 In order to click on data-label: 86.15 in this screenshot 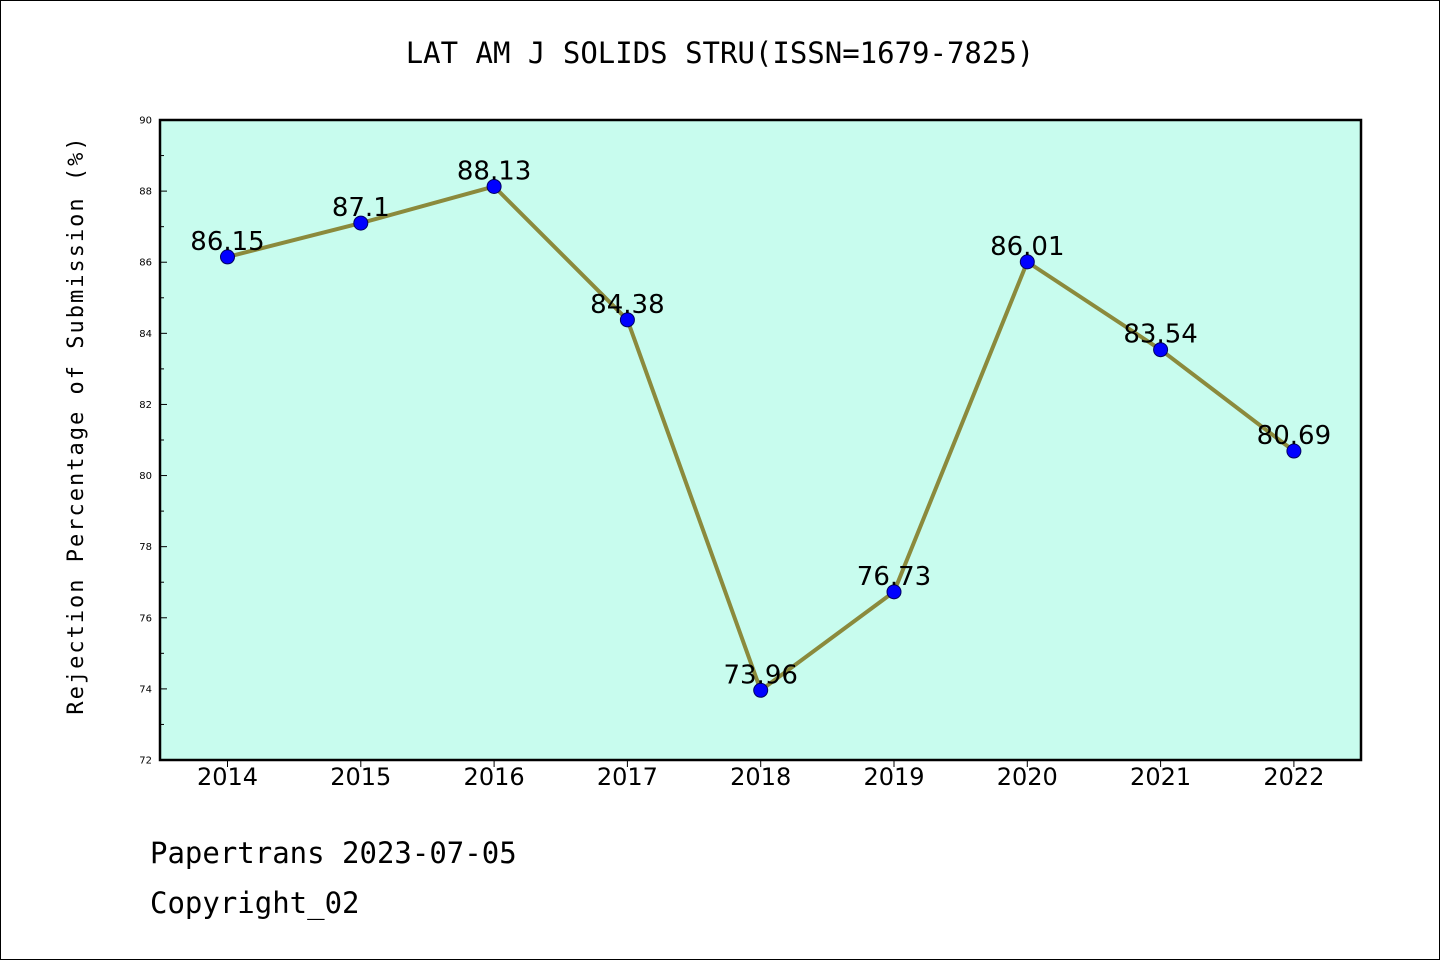, I will do `click(227, 242)`.